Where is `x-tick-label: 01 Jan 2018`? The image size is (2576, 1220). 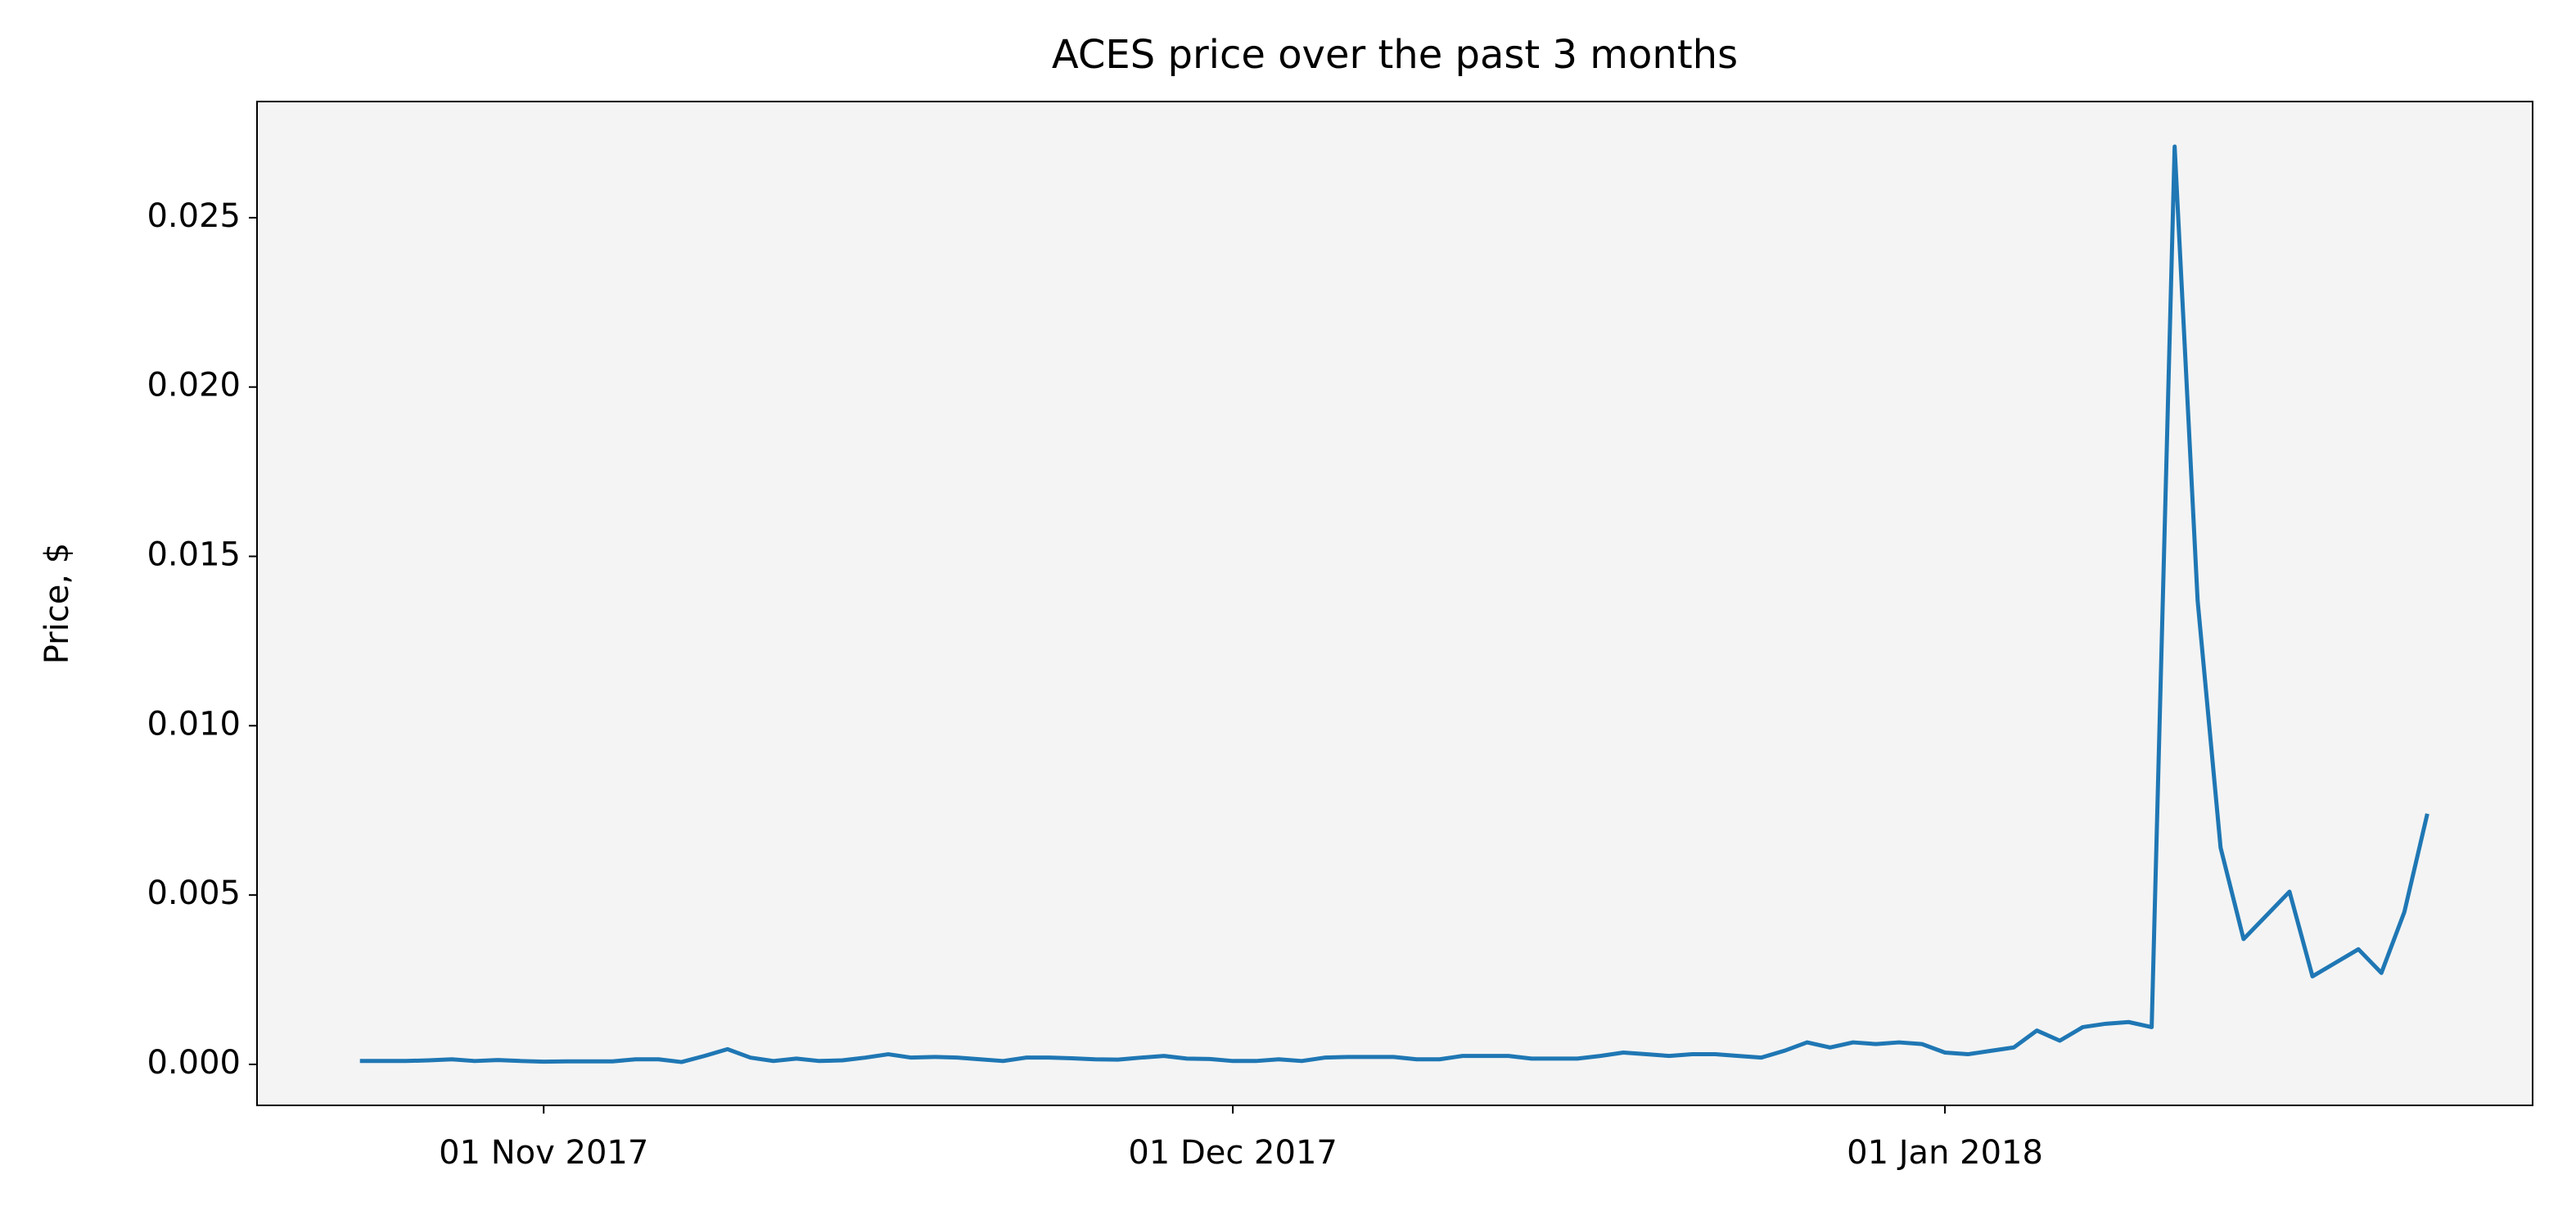 x-tick-label: 01 Jan 2018 is located at coordinates (1945, 1153).